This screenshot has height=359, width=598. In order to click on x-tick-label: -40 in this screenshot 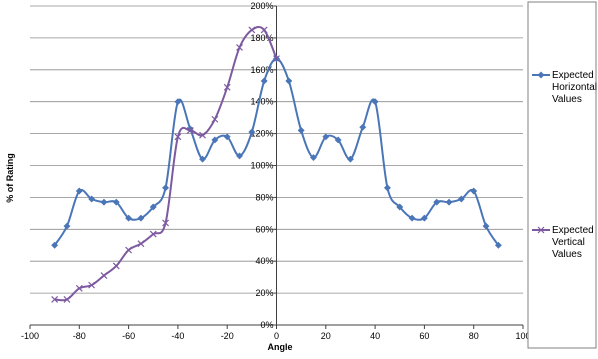, I will do `click(177, 336)`.